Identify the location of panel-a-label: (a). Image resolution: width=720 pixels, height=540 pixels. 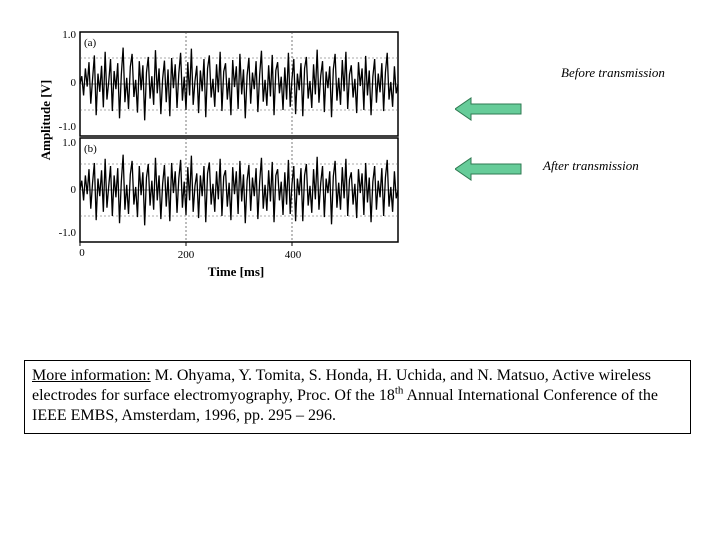
(90, 43).